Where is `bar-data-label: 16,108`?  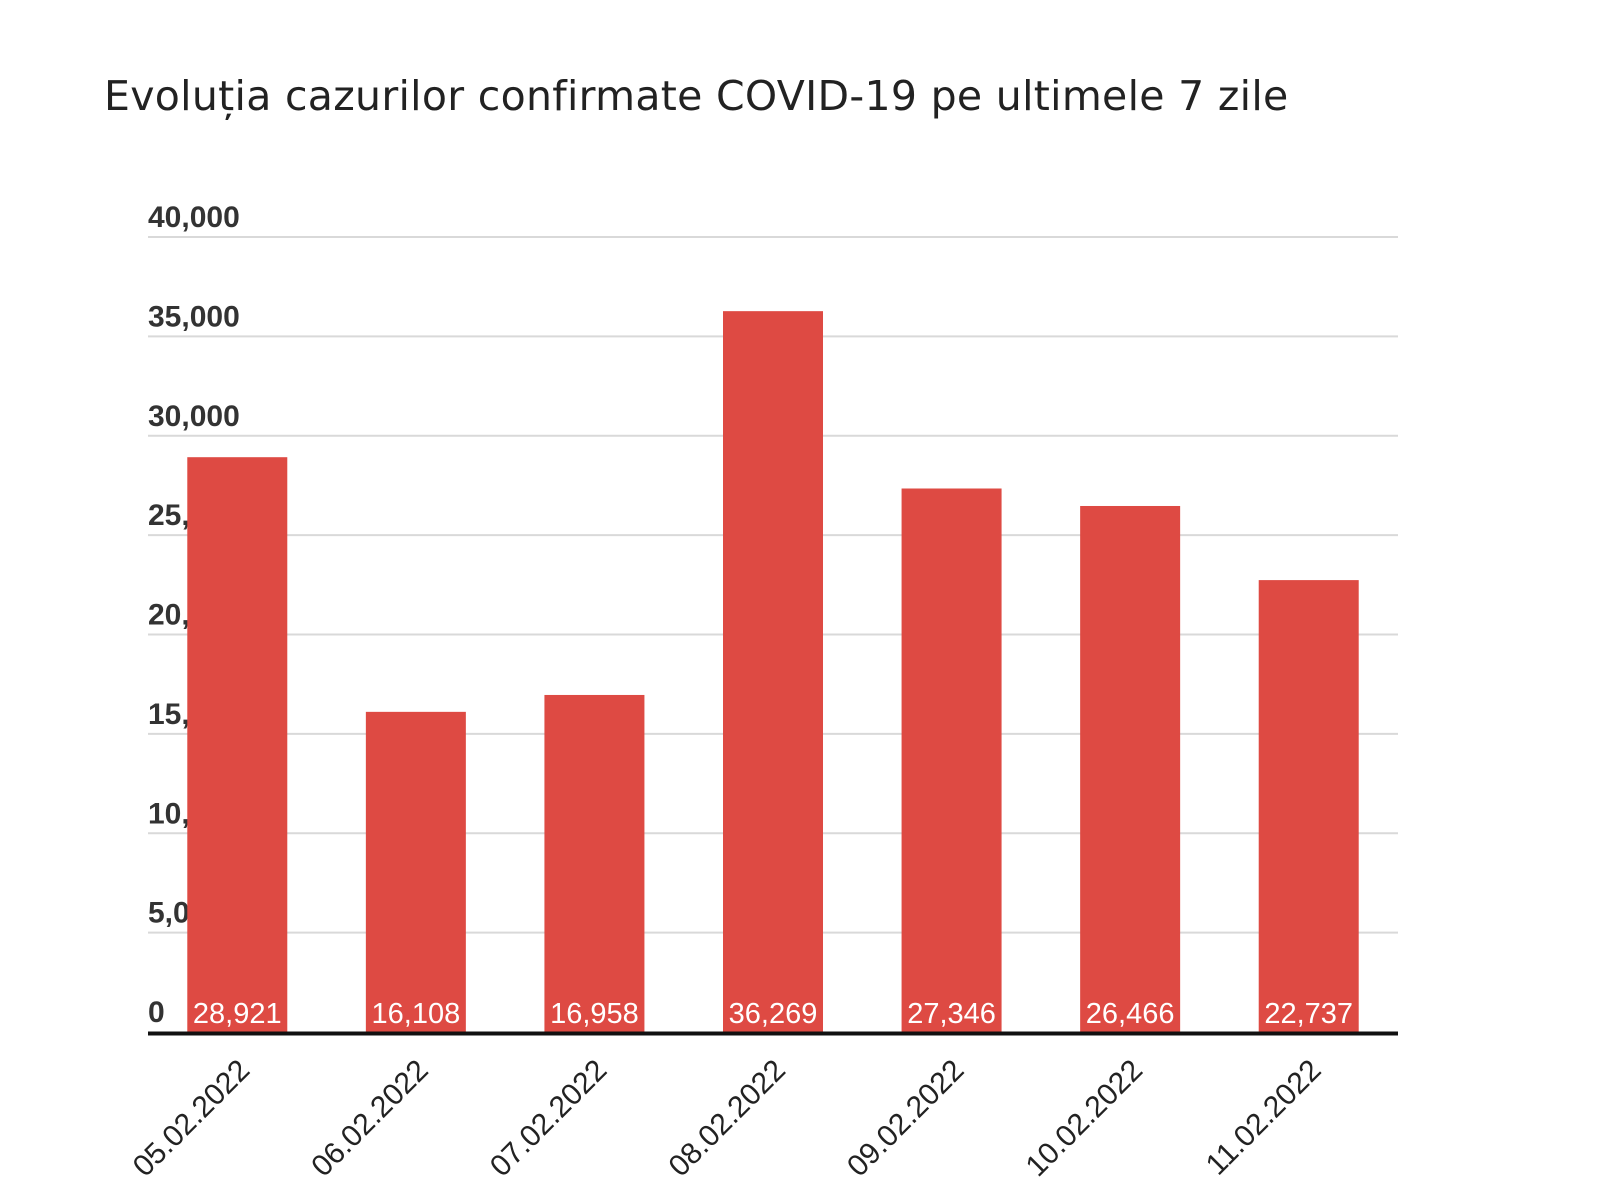
bar-data-label: 16,108 is located at coordinates (416, 1014).